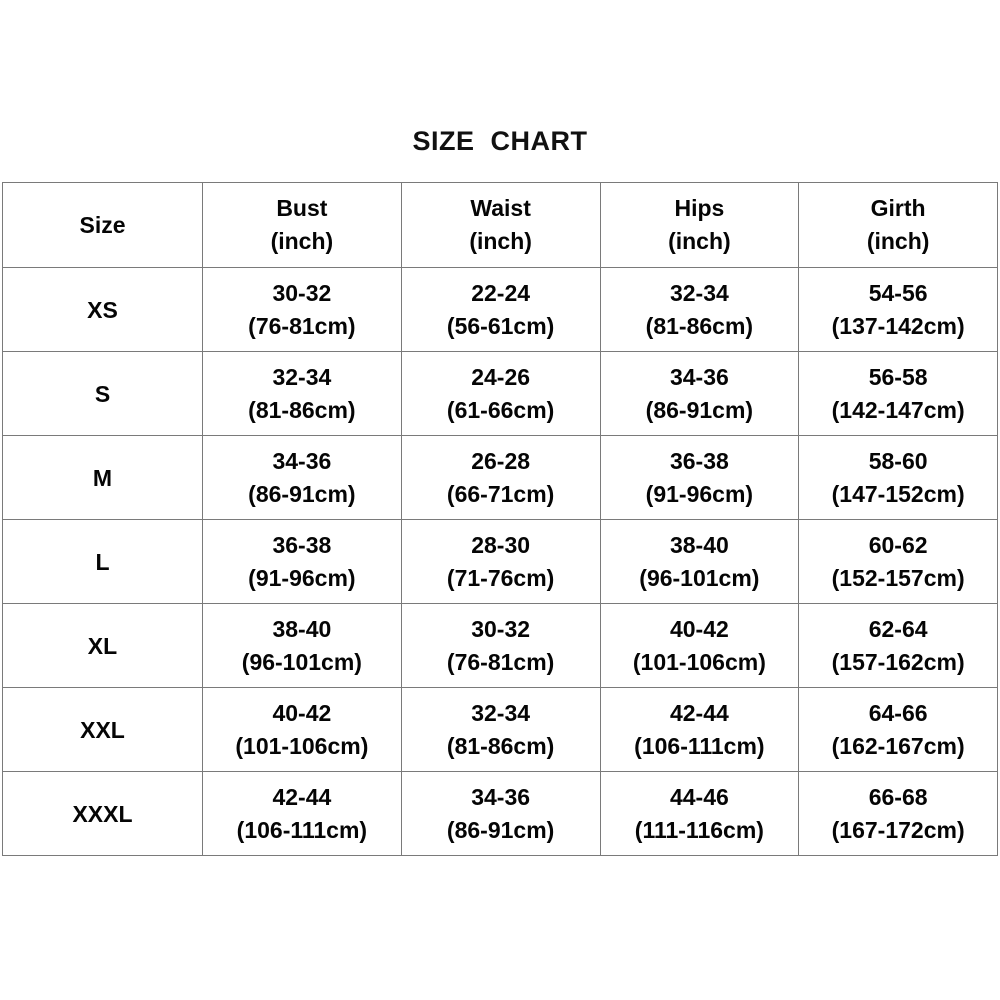 The image size is (1000, 1000). What do you see at coordinates (302, 729) in the screenshot?
I see `cell-bust: 40-42 (101-106cm)` at bounding box center [302, 729].